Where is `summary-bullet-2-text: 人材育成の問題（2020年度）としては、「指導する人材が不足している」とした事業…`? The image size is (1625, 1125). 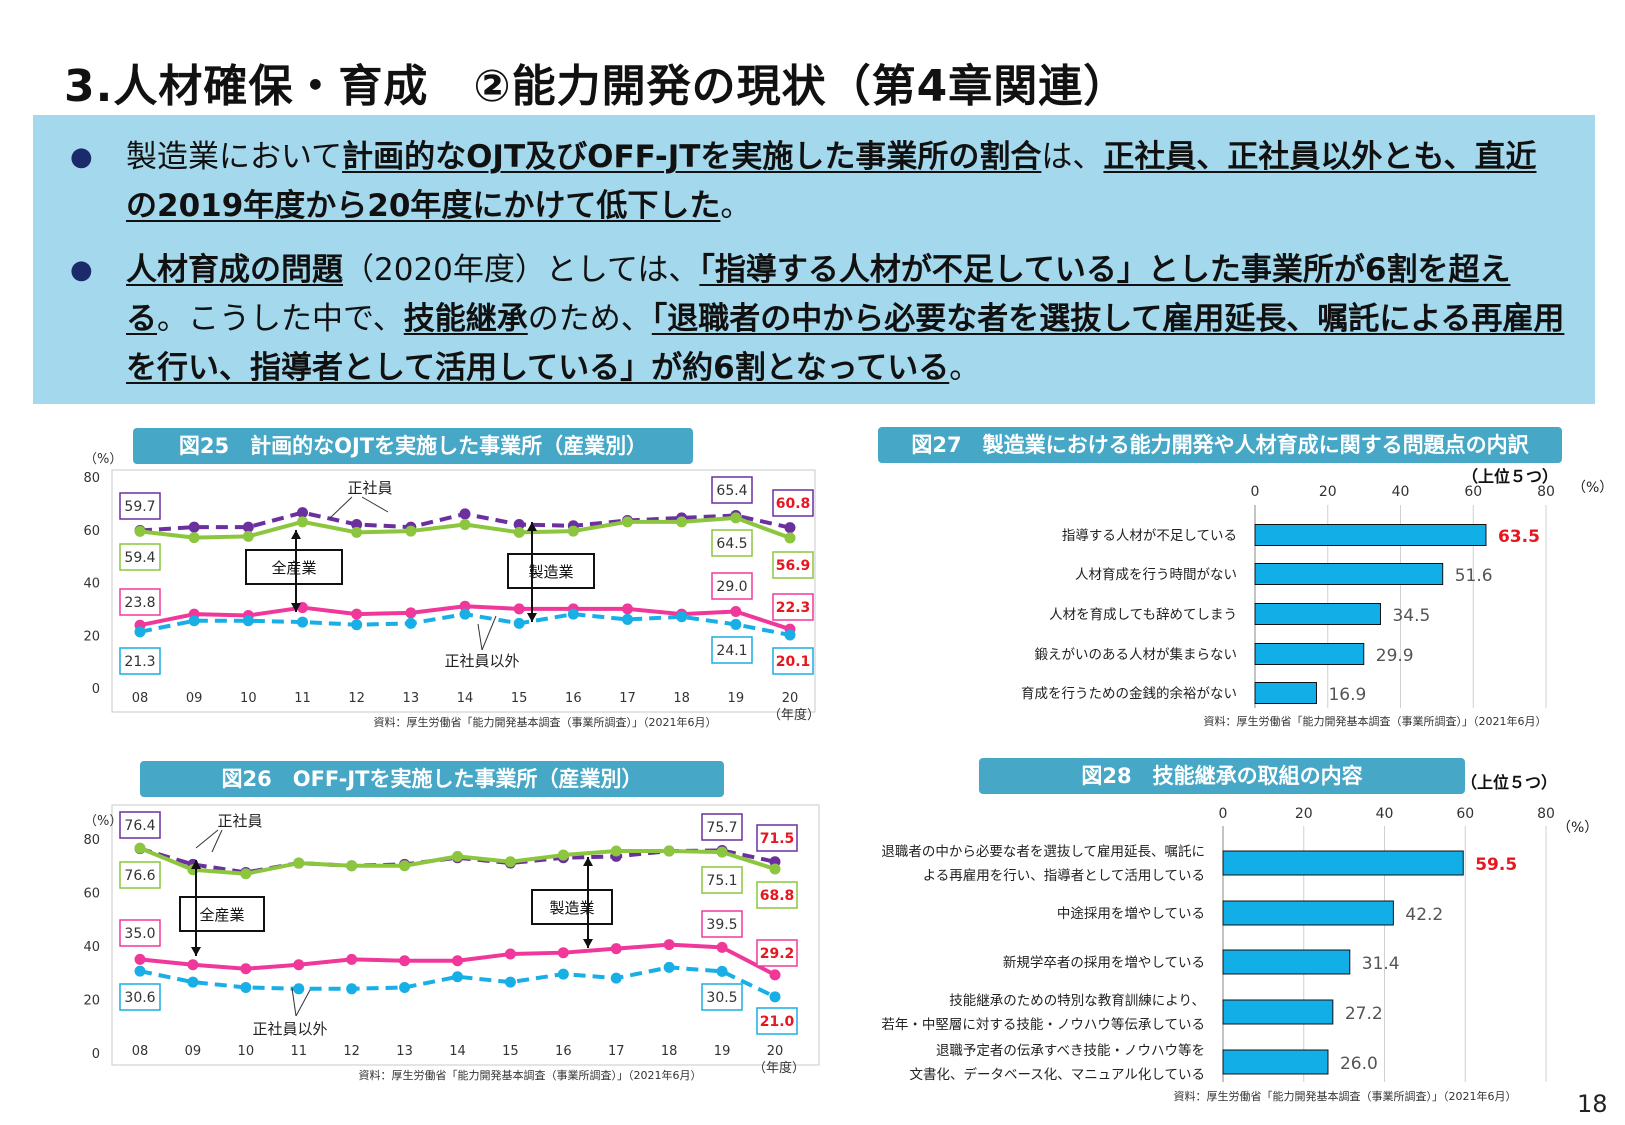
summary-bullet-2-text: 人材育成の問題（2020年度）としては、「指導する人材が不足している」とした事業… is located at coordinates (846, 319).